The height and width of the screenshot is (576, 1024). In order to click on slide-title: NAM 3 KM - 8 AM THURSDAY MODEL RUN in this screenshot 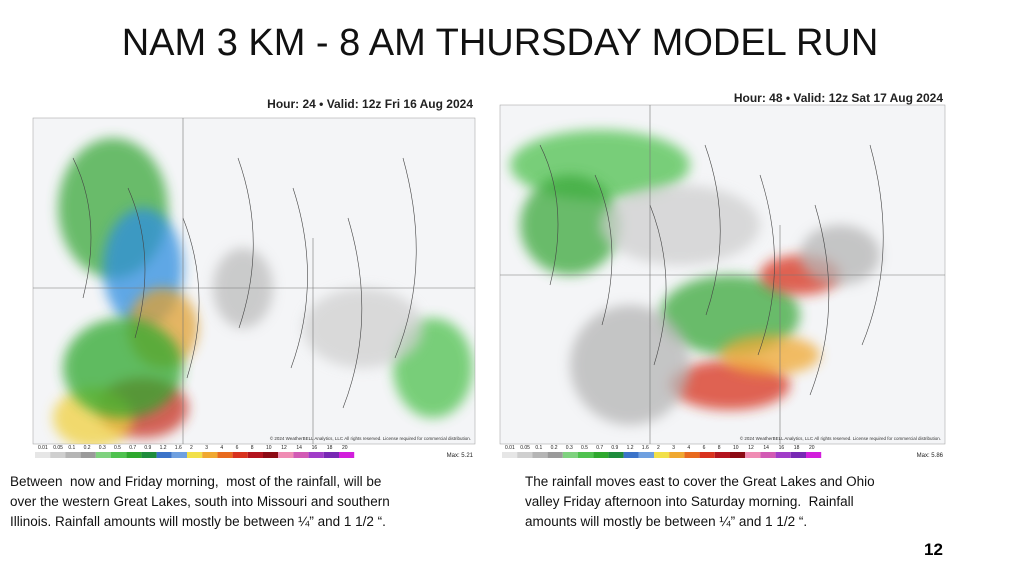, I will do `click(500, 43)`.